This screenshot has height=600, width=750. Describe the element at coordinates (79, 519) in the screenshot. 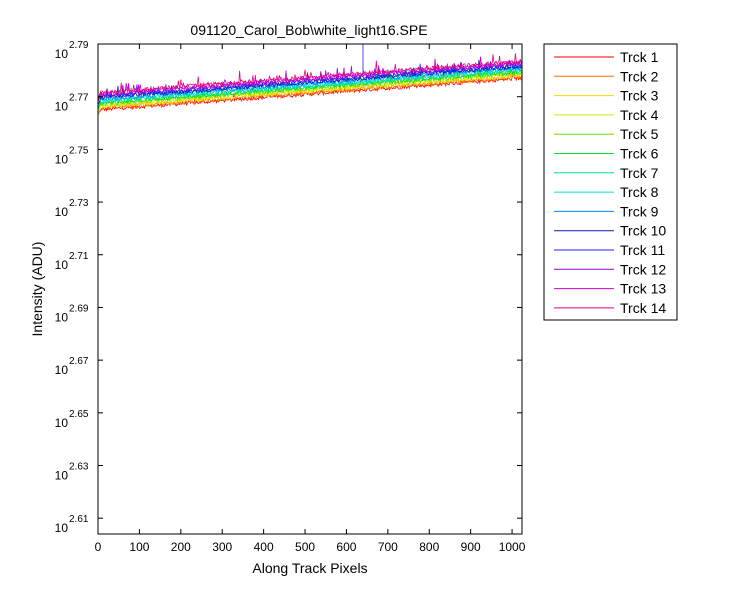

I see `y-tick-label-exponent: 2.61` at that location.